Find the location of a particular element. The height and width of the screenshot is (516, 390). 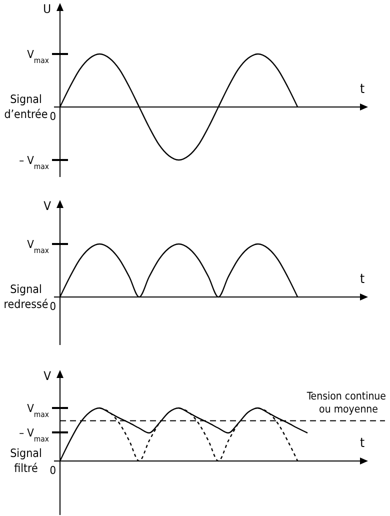

annotation: 0 is located at coordinates (53, 116).